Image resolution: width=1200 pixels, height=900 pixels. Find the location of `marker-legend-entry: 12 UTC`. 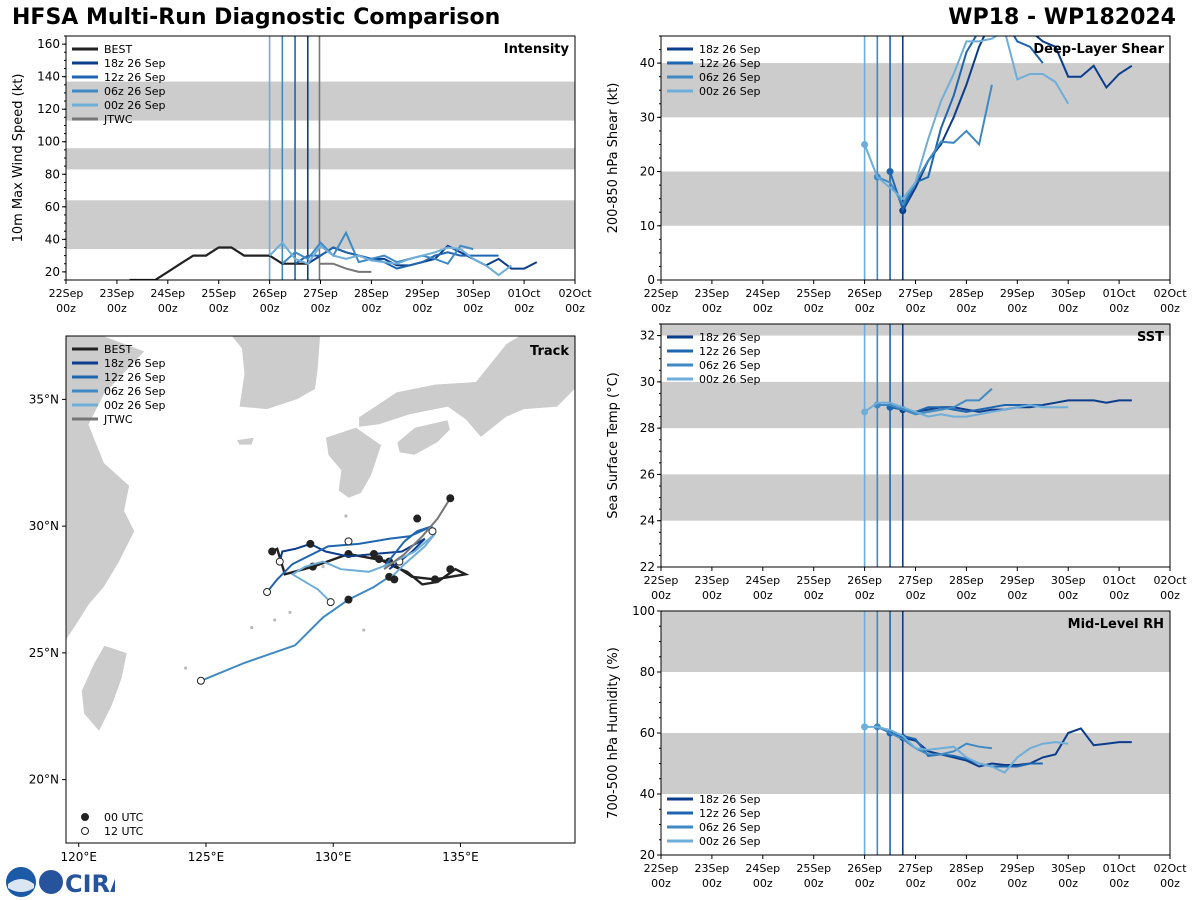

marker-legend-entry: 12 UTC is located at coordinates (124, 831).